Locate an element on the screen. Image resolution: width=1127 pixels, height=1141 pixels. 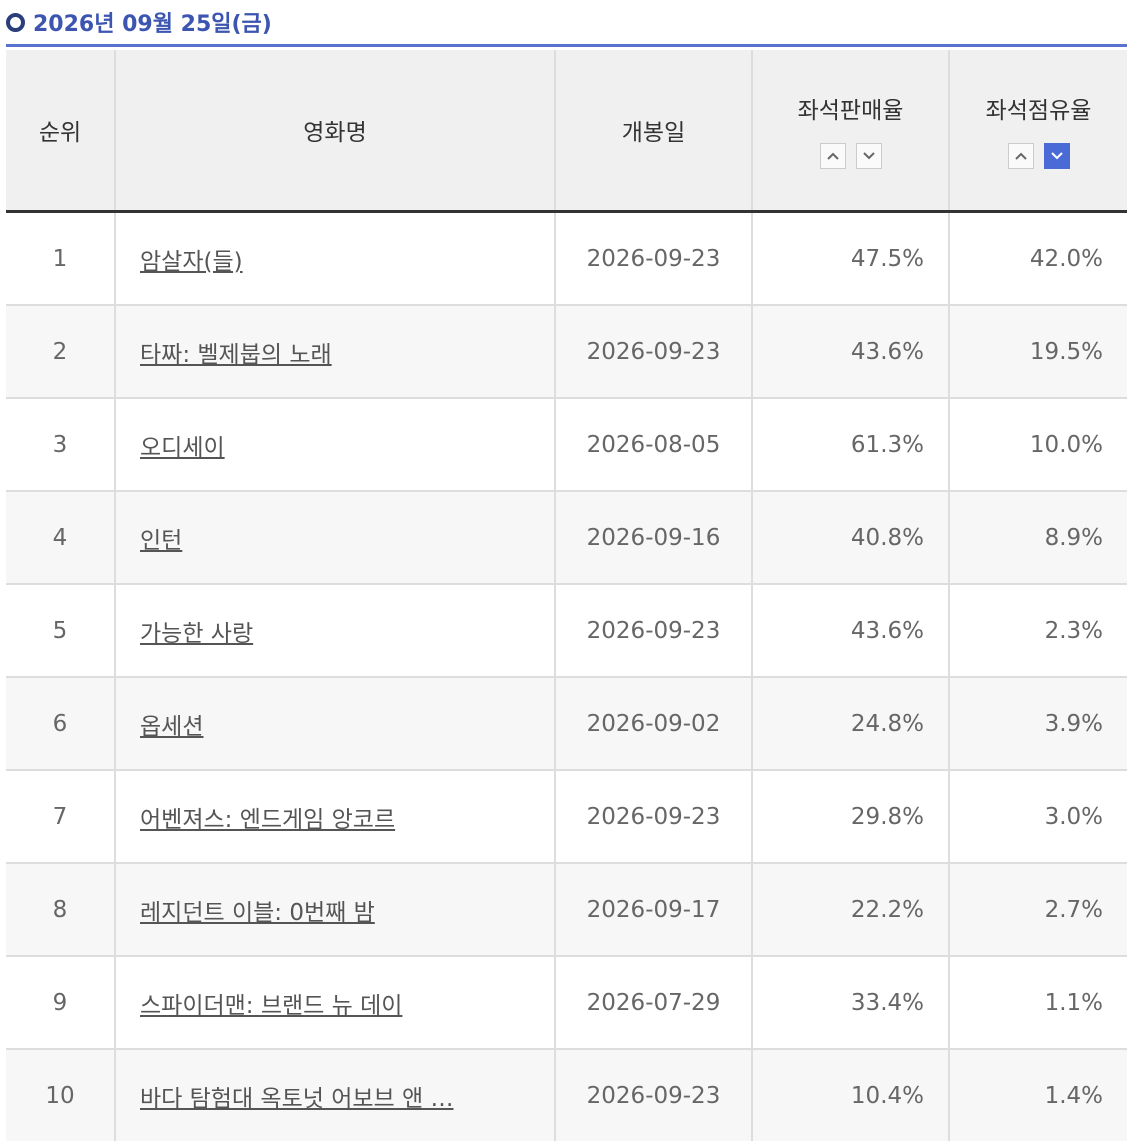
column-header: 영화명 is located at coordinates (335, 131).